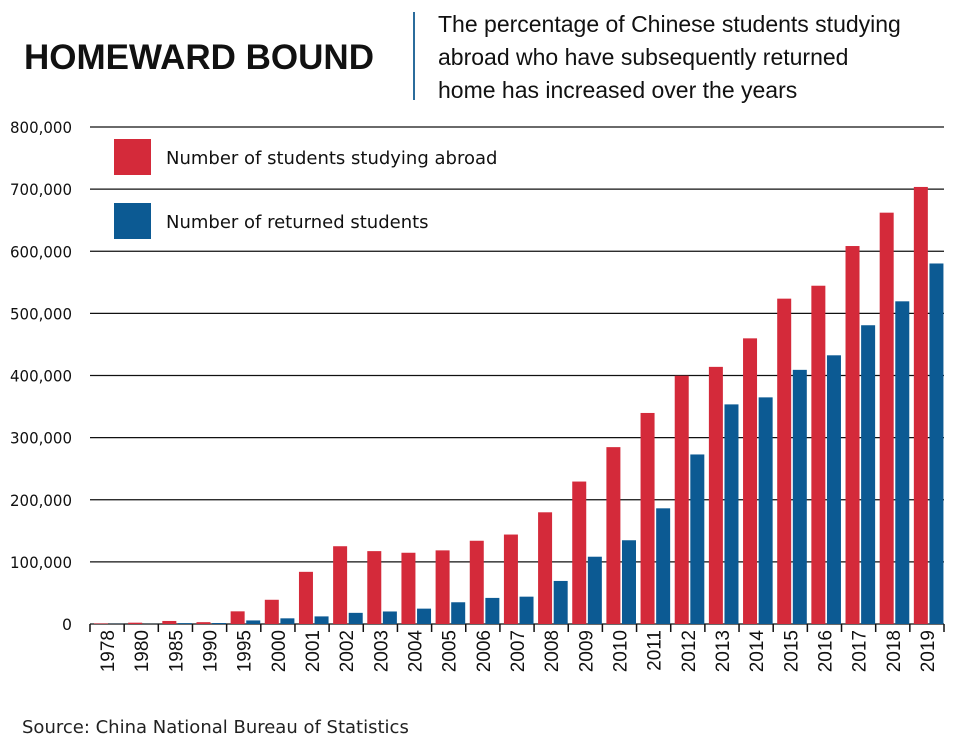 This screenshot has height=749, width=958. What do you see at coordinates (586, 651) in the screenshot?
I see `x-tick-label: 2009` at bounding box center [586, 651].